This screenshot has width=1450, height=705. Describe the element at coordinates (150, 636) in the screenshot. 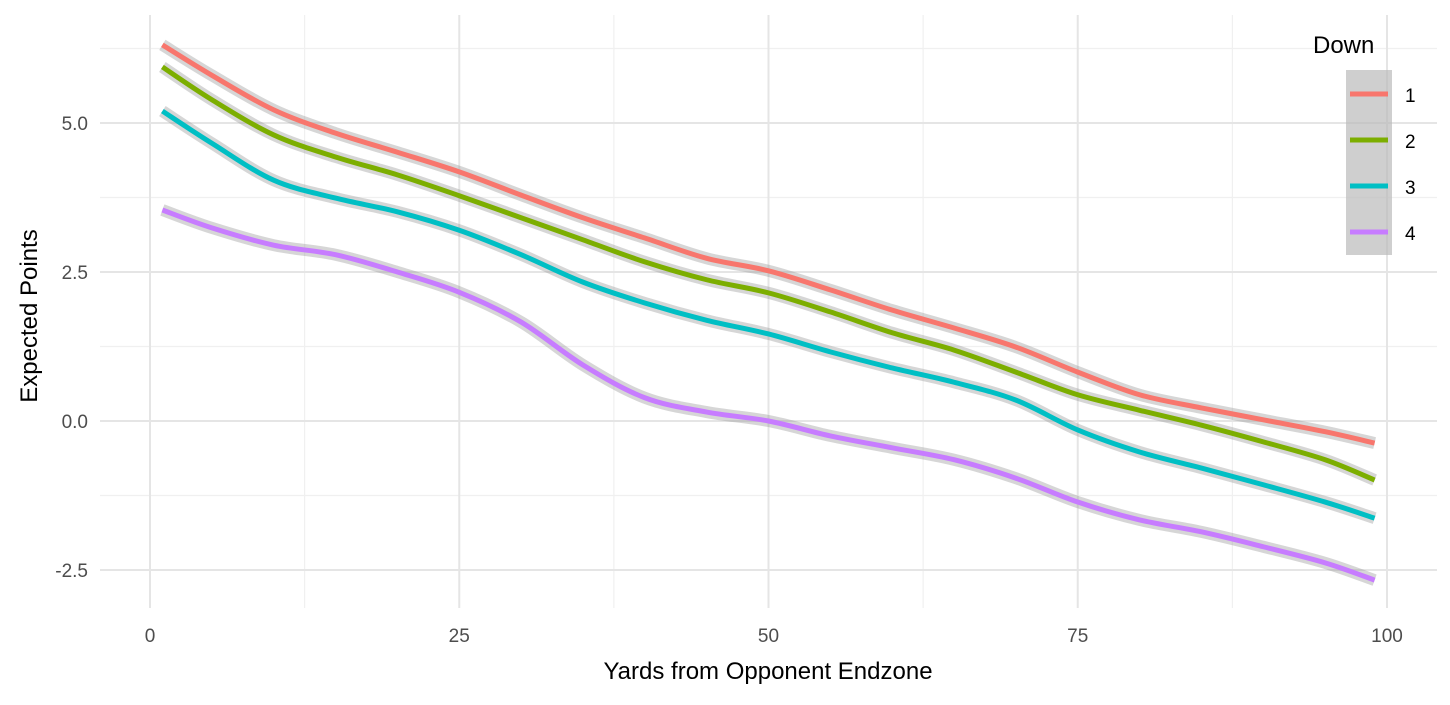

I see `x-tick-label: 0` at that location.